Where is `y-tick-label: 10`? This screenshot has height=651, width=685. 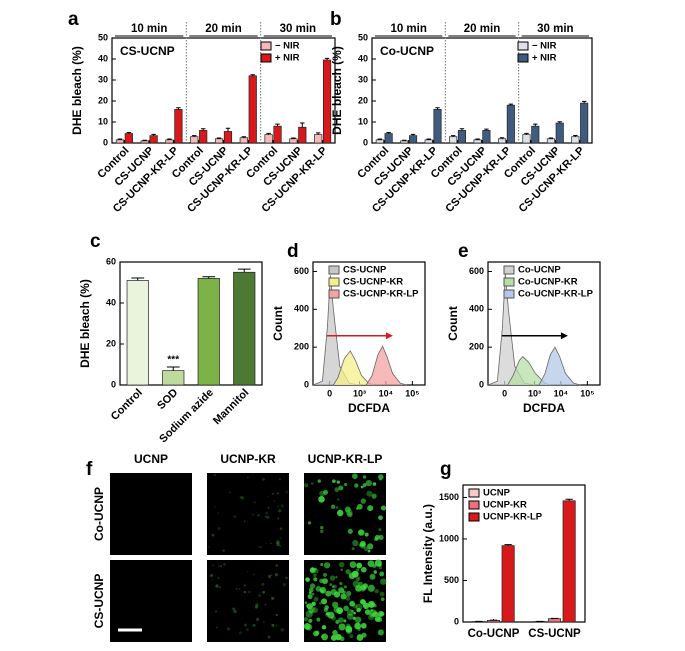 y-tick-label: 10 is located at coordinates (103, 121).